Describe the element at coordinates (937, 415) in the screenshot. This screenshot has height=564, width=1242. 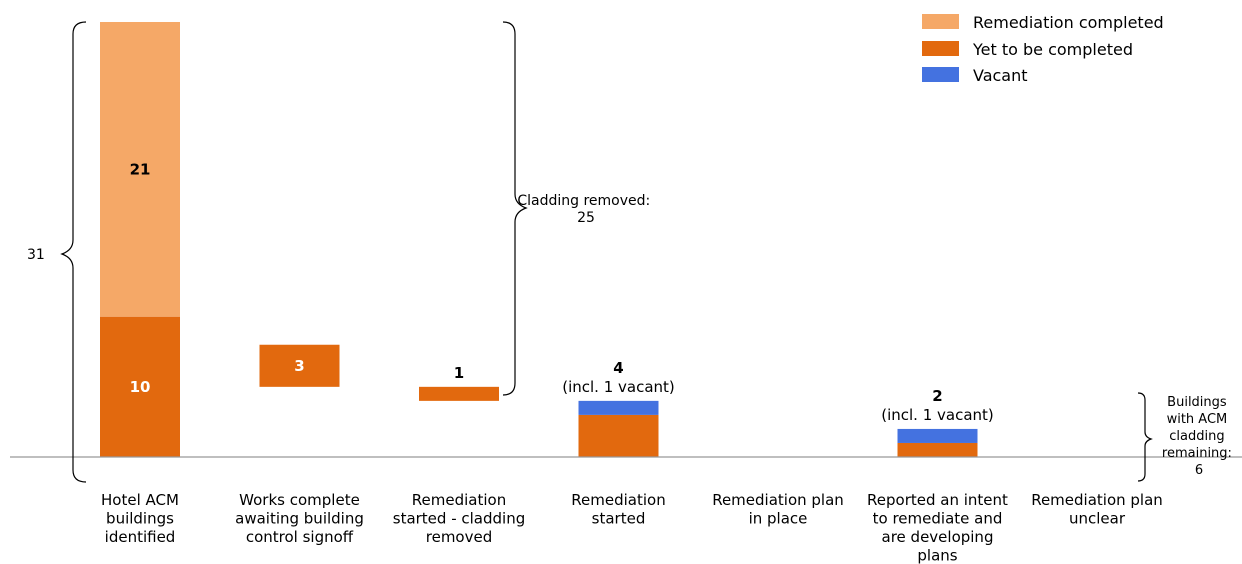
I see `bar-sub-label-5: (incl. 1 vacant)` at that location.